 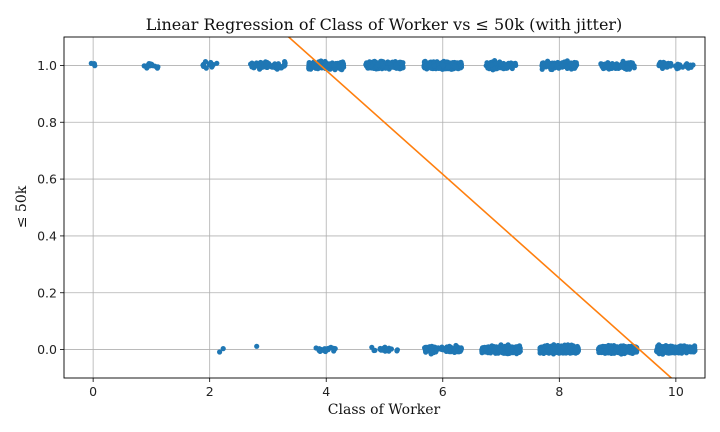 I want to click on y-axis-ticks: 0.0 0.2 0.4 0.6 0.8 1.0, so click(x=50, y=207).